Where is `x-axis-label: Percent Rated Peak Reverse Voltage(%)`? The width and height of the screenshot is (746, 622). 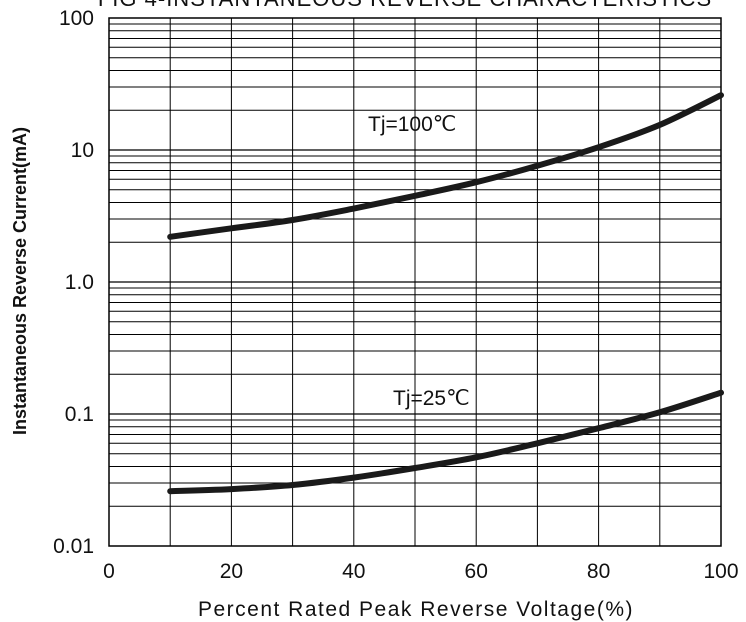 x-axis-label: Percent Rated Peak Reverse Voltage(%) is located at coordinates (416, 609).